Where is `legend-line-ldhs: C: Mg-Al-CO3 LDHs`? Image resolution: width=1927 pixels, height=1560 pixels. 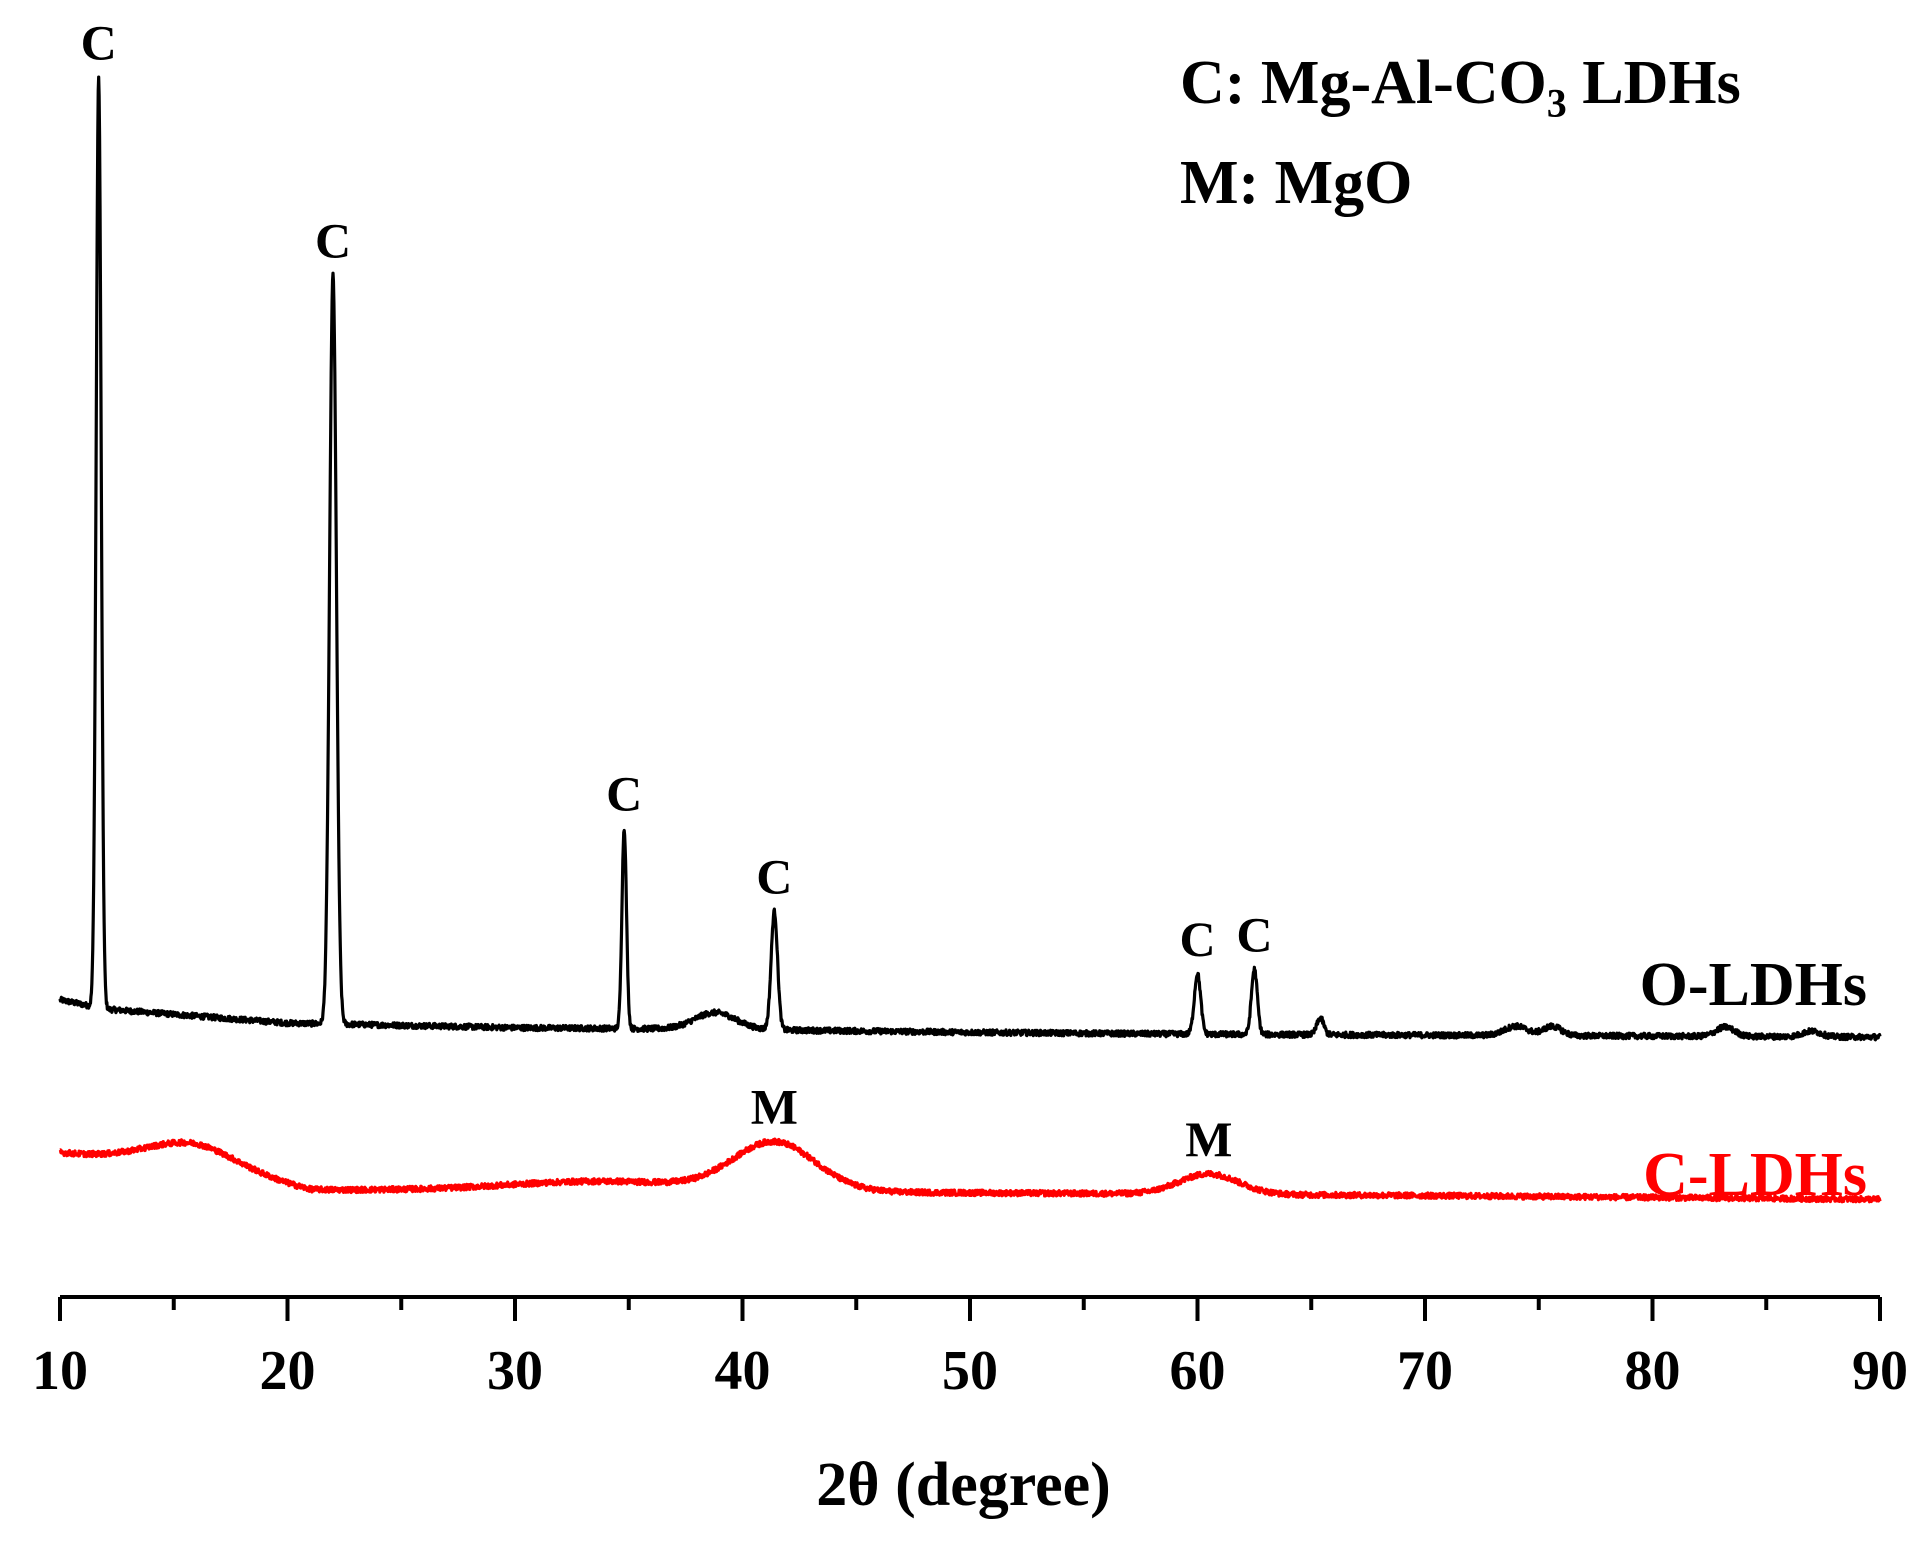 legend-line-ldhs: C: Mg-Al-CO3 LDHs is located at coordinates (1460, 87).